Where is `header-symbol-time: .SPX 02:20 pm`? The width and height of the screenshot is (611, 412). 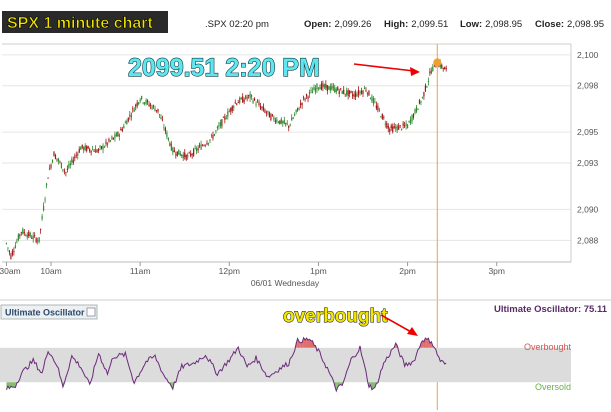
header-symbol-time: .SPX 02:20 pm is located at coordinates (237, 24).